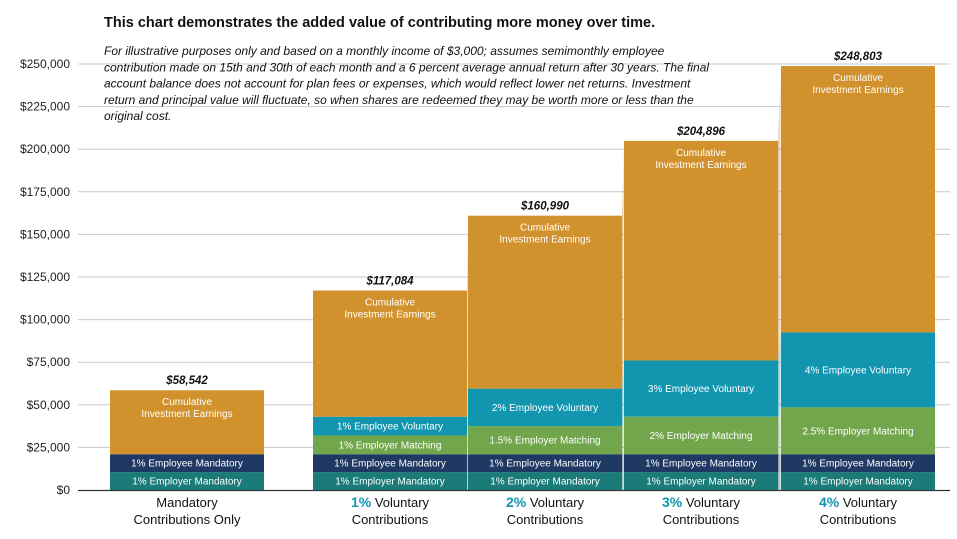  I want to click on subtitle-line: original cost., so click(137, 116).